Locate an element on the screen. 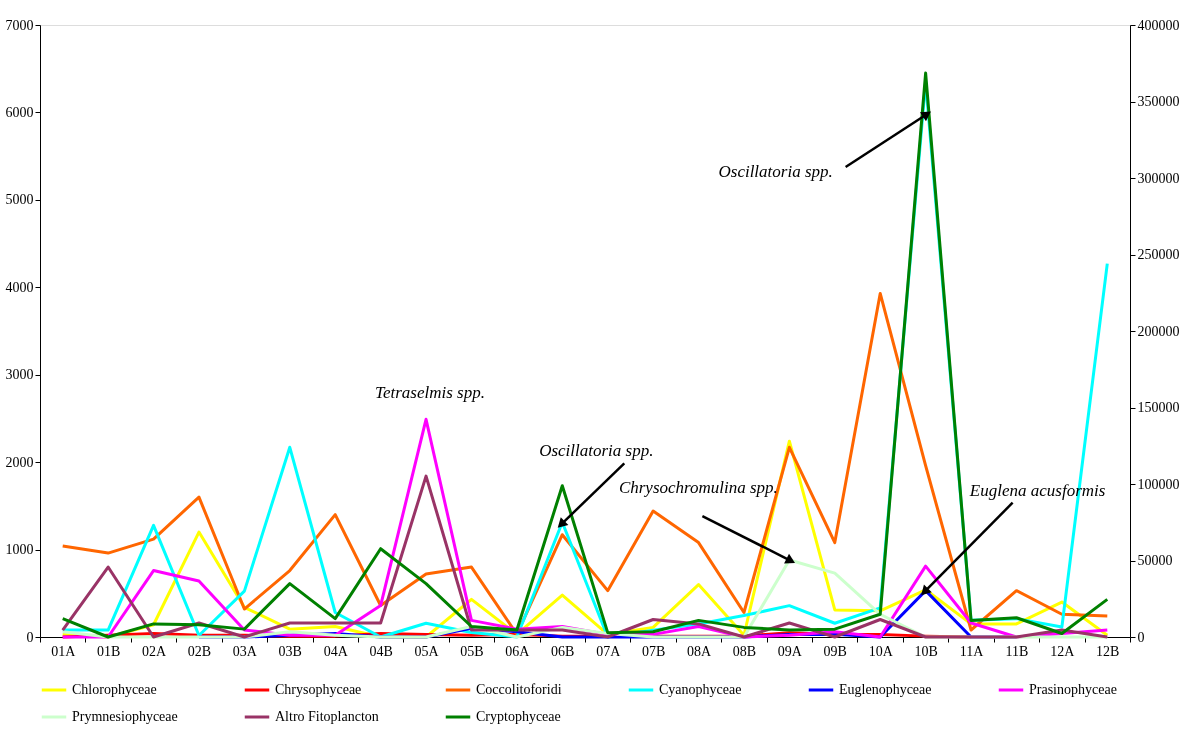 The image size is (1202, 733). x-tick-label: 06B is located at coordinates (563, 651).